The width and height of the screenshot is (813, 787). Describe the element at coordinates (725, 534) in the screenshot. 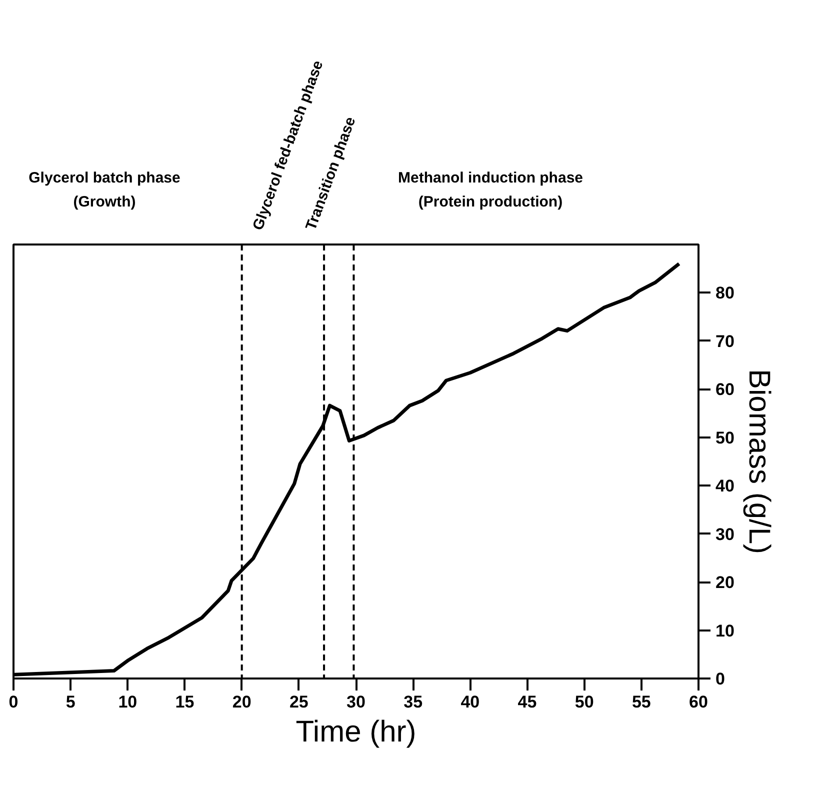

I see `y-tick-label: 30` at that location.